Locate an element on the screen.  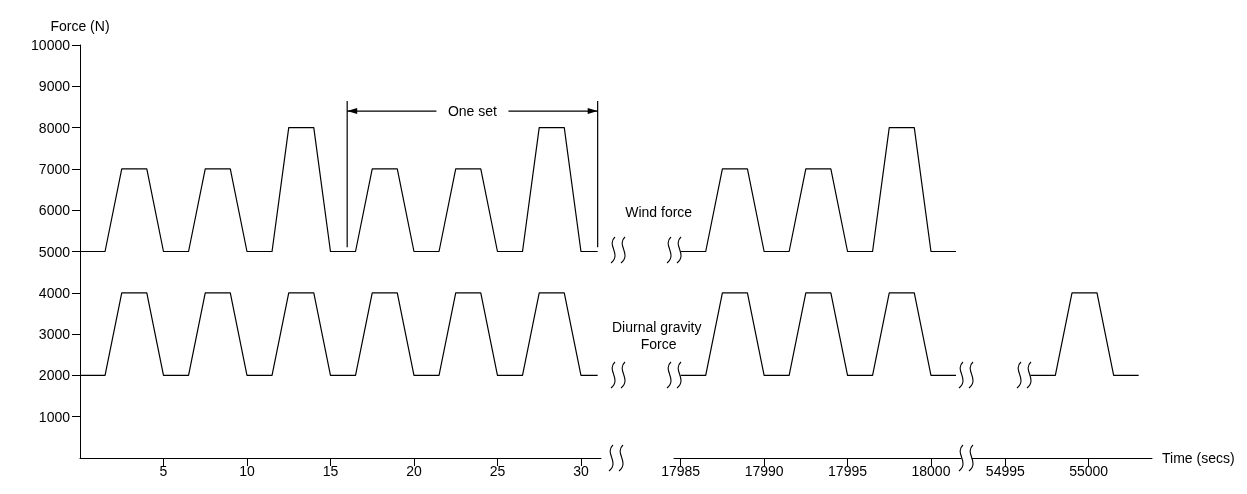
x-tick-label: 54995 is located at coordinates (1005, 471).